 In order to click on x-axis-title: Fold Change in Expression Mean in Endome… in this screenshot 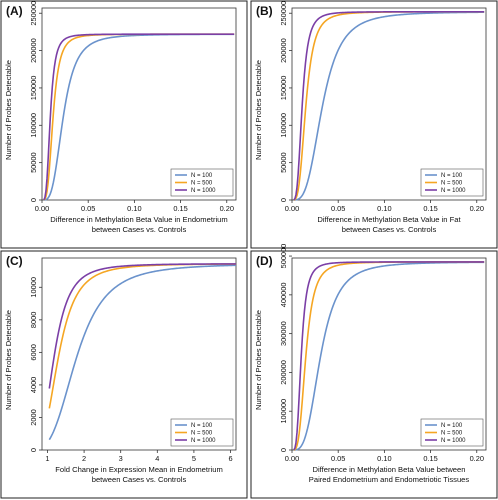, I will do `click(139, 469)`.